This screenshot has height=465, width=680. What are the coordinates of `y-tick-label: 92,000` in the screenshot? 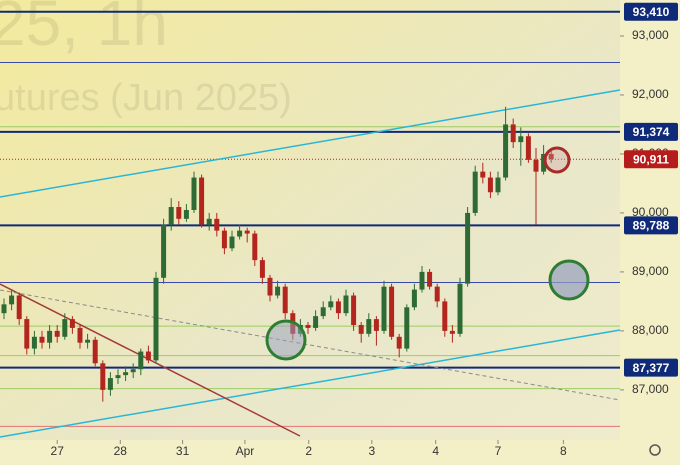 It's located at (650, 94).